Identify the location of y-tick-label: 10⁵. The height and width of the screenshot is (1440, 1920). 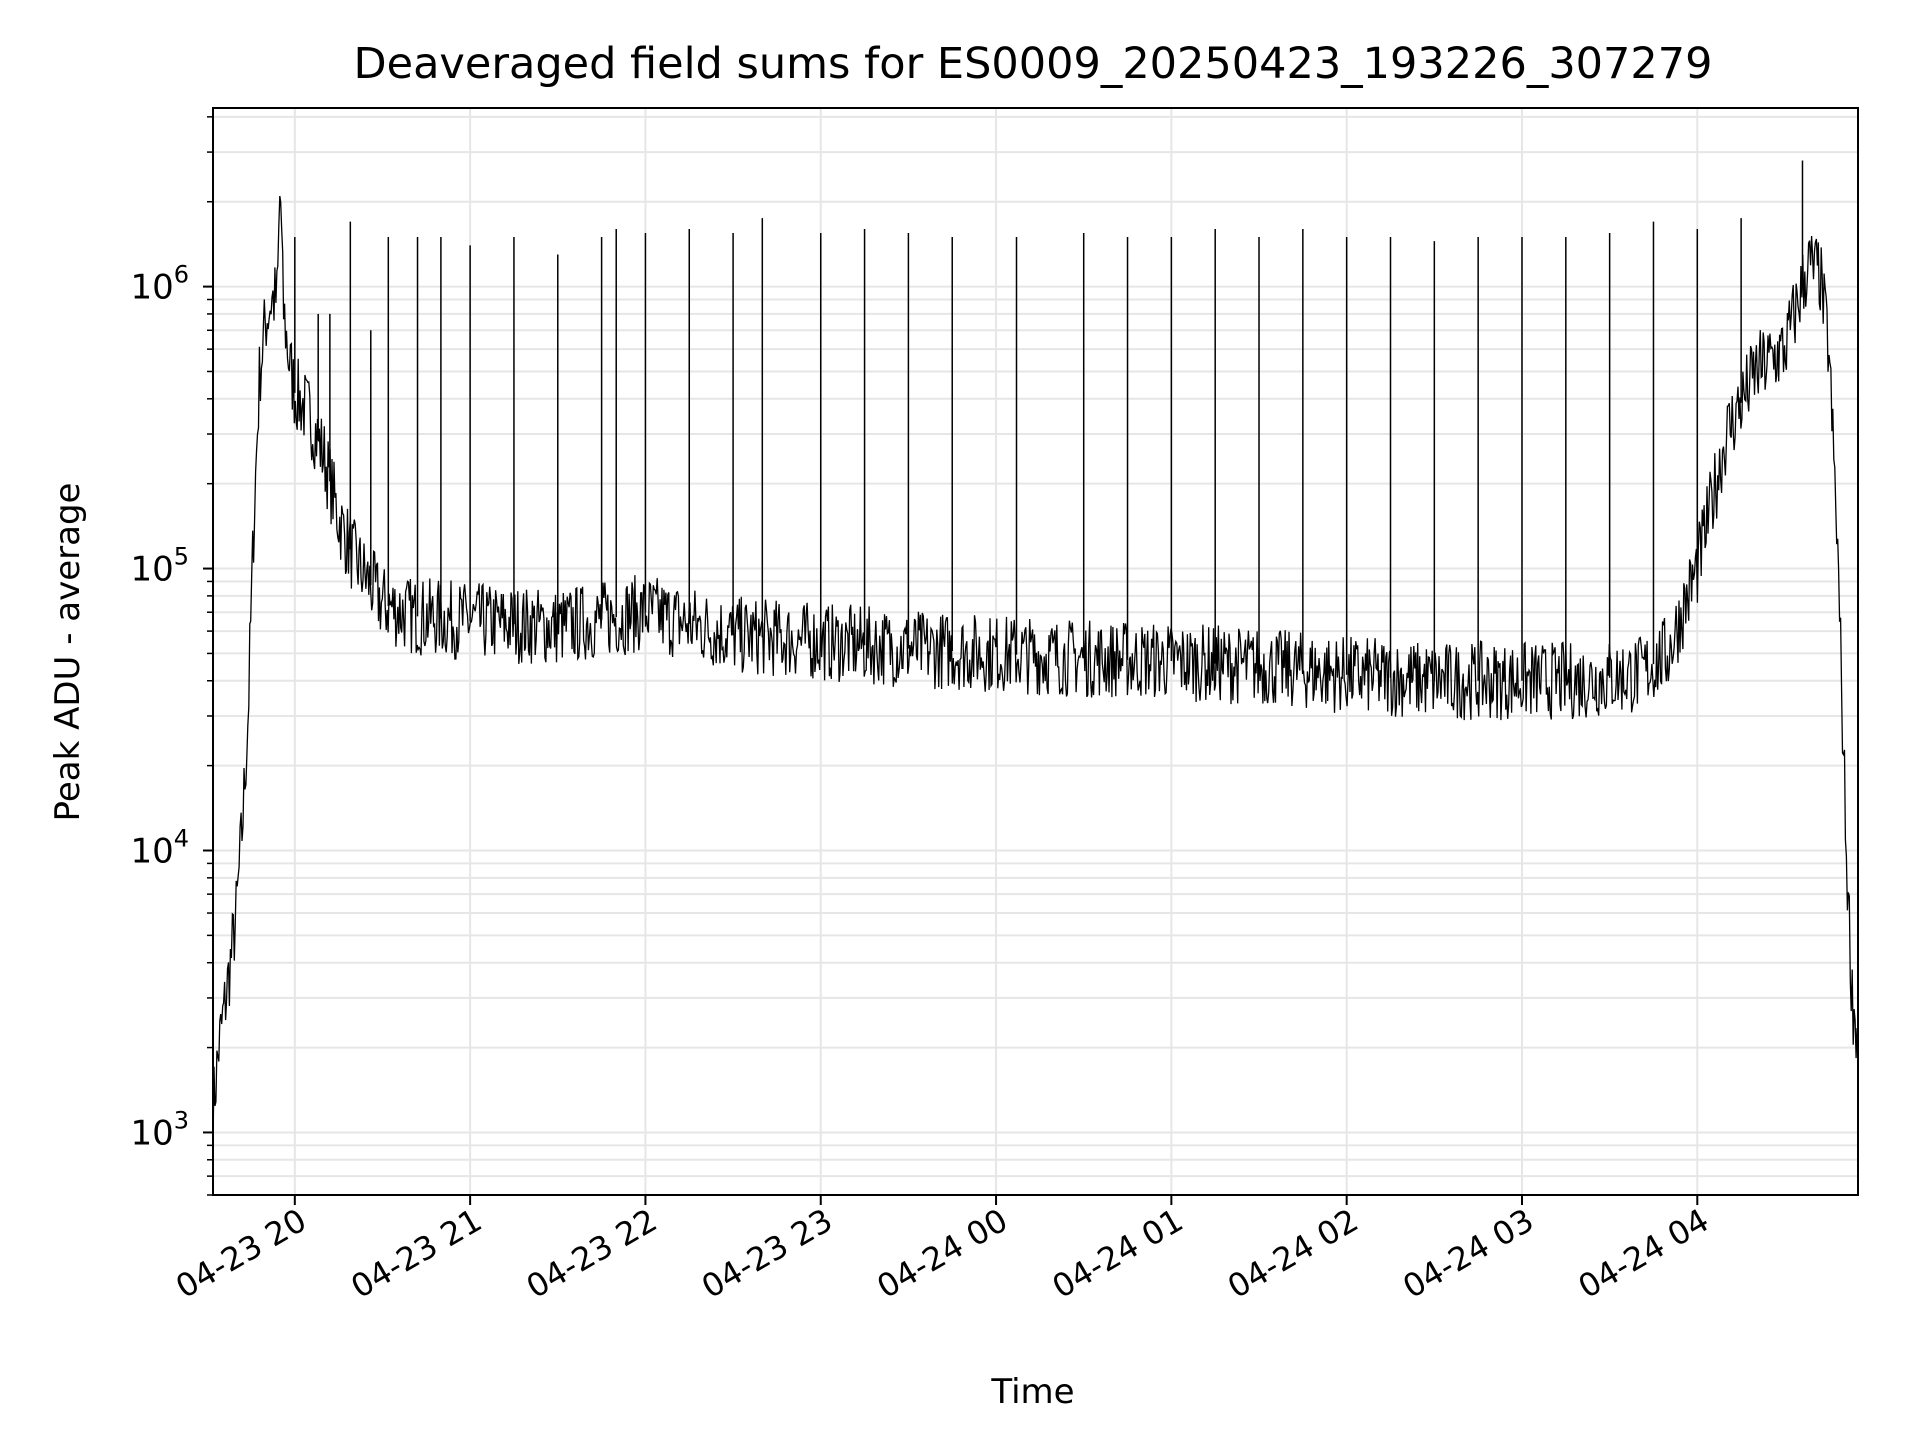
(159, 566).